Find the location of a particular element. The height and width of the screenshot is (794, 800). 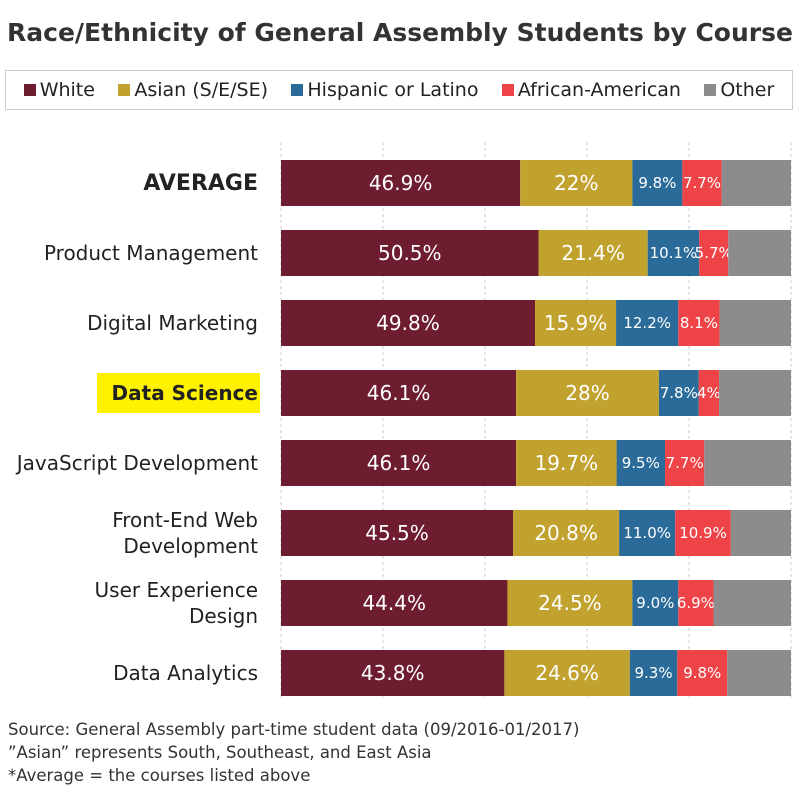

data-label: 22% is located at coordinates (576, 183).